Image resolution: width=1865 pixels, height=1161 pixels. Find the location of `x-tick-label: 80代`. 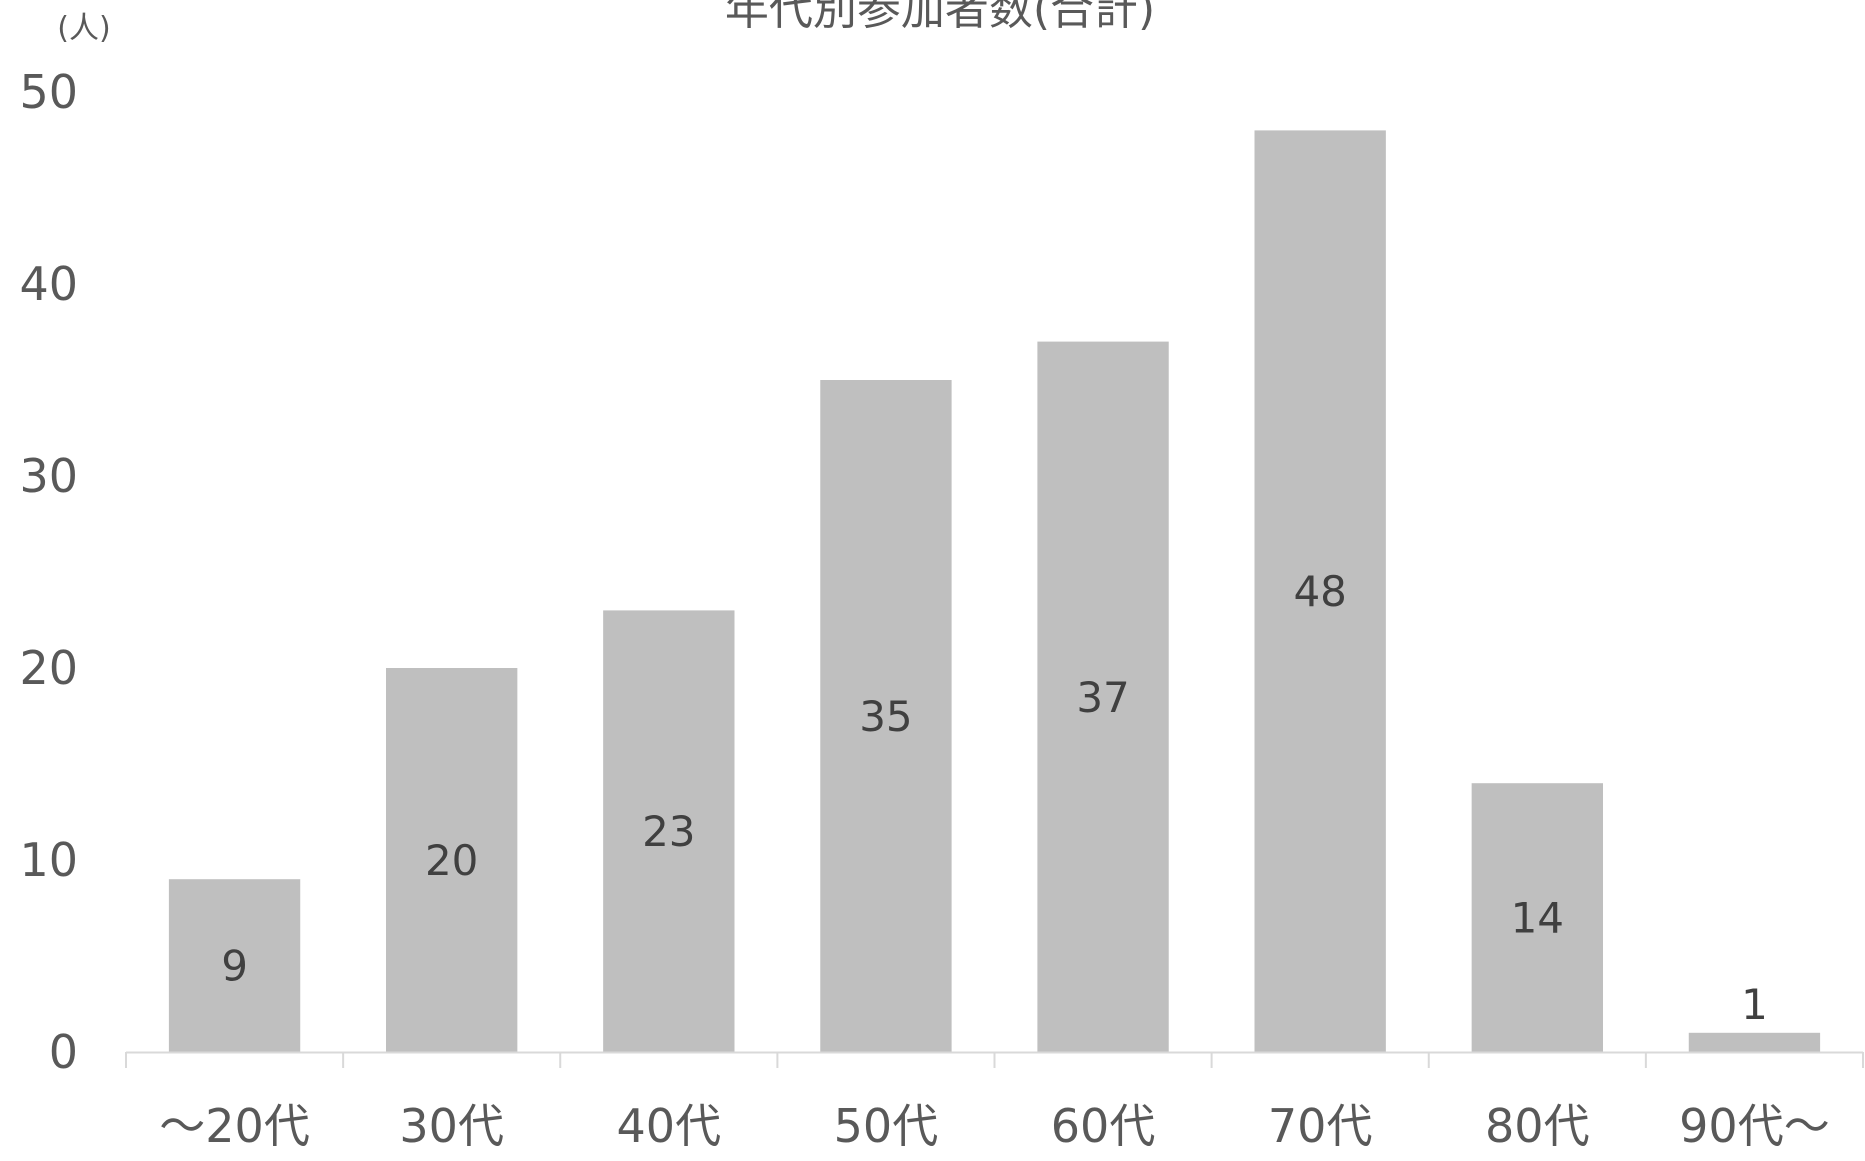

x-tick-label: 80代 is located at coordinates (1537, 1126).